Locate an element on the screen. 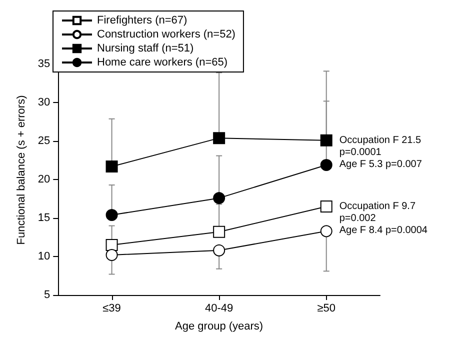 The image size is (450, 348). y-tick-label: 15 is located at coordinates (44, 218).